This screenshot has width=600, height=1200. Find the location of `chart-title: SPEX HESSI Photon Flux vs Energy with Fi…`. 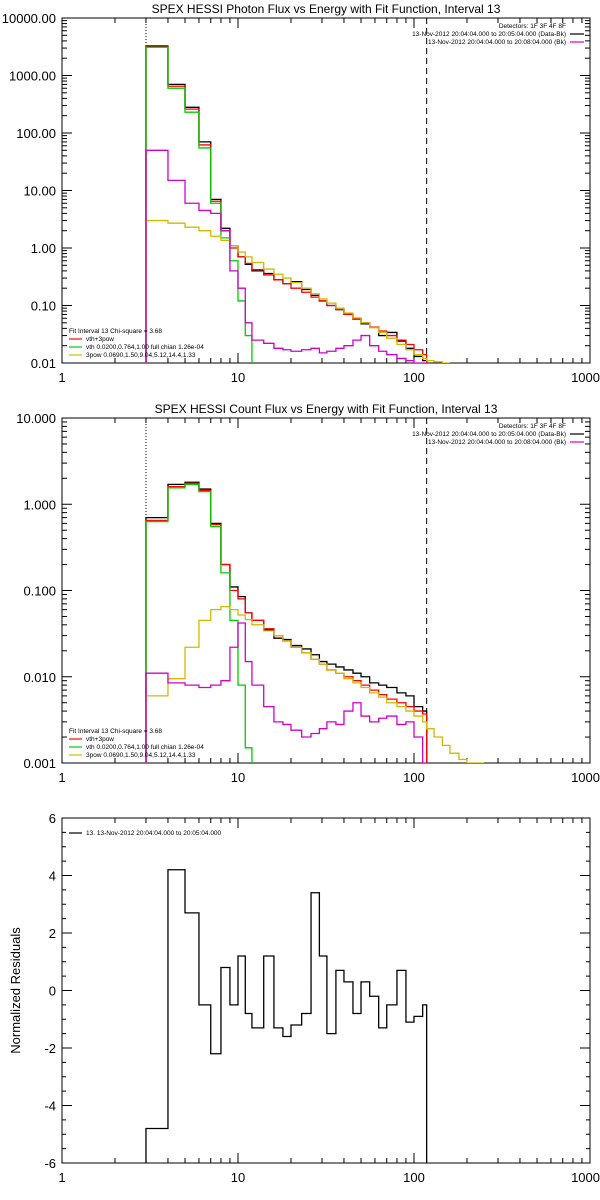

chart-title: SPEX HESSI Photon Flux vs Energy with Fi… is located at coordinates (326, 9).